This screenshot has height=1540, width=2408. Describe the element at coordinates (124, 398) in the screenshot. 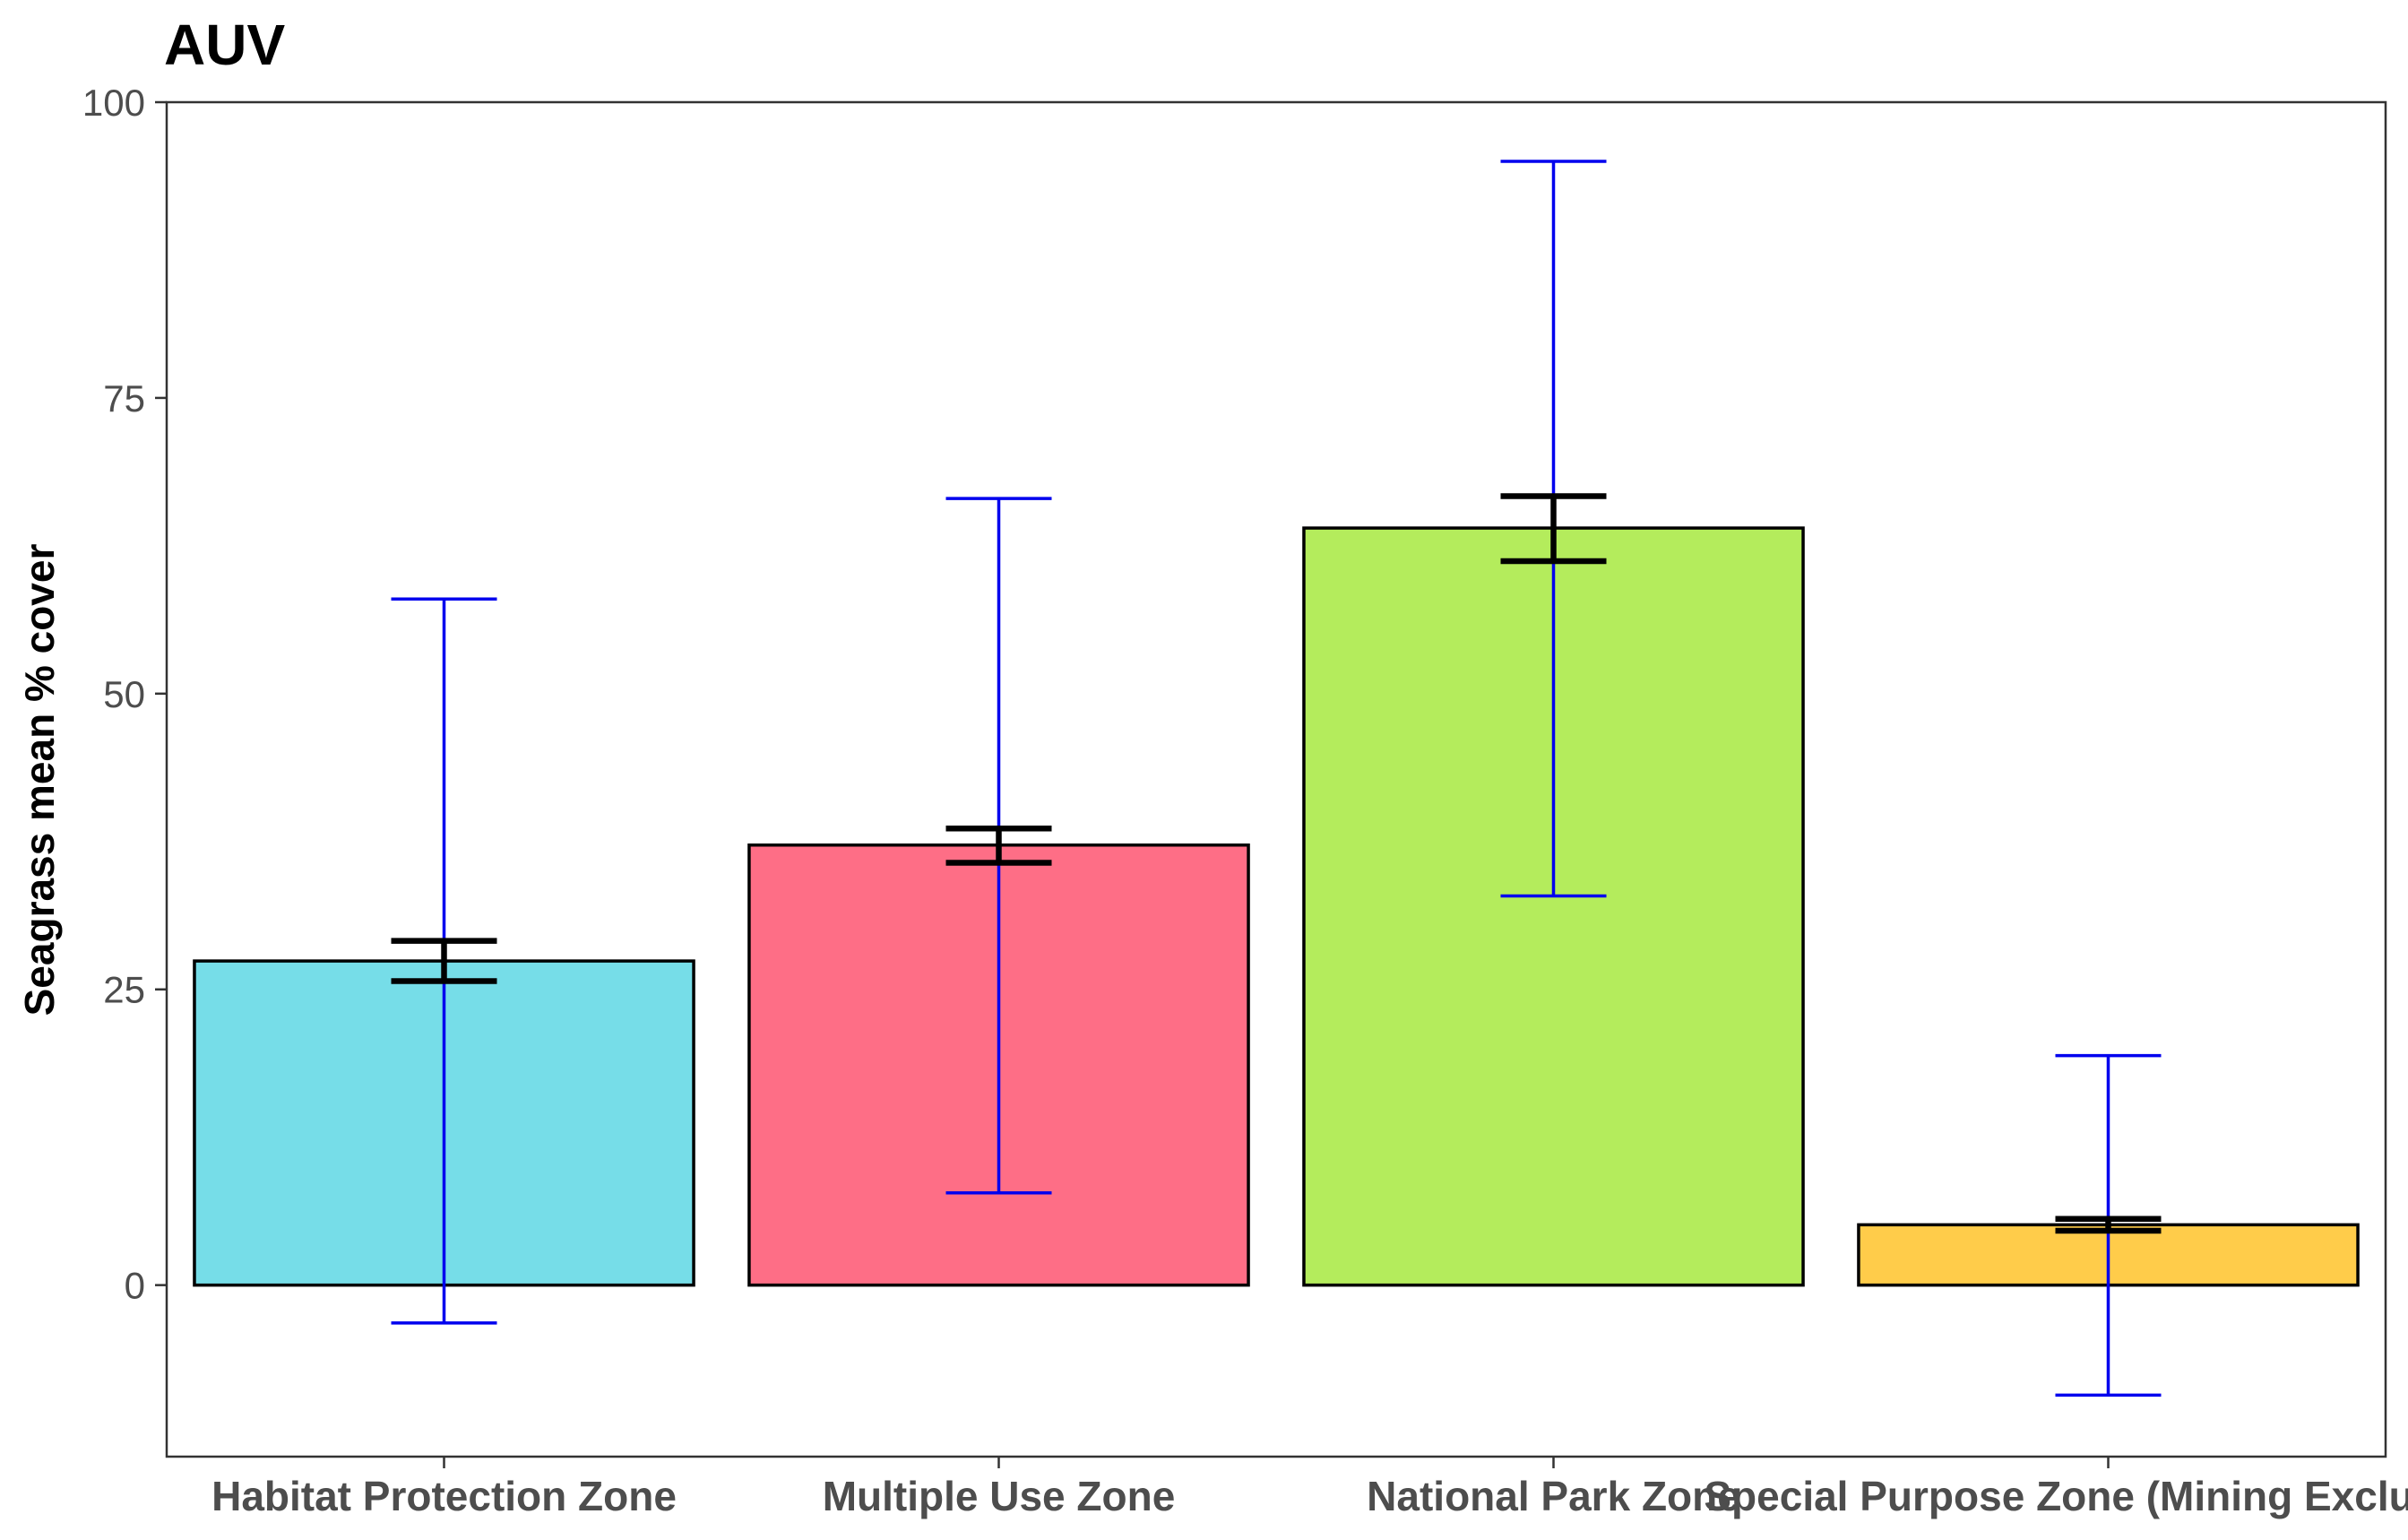

I see `y-tick-label: 75` at that location.